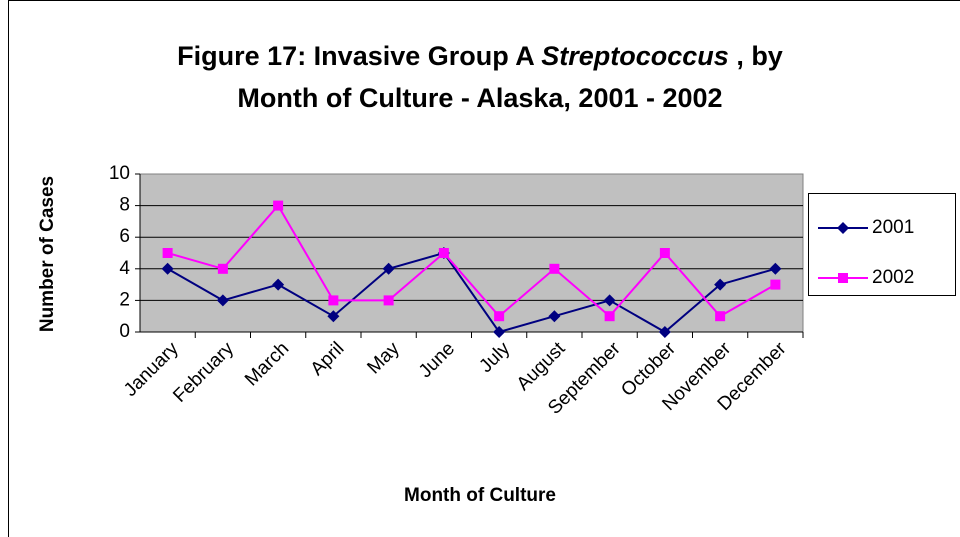 The width and height of the screenshot is (960, 537). Describe the element at coordinates (359, 56) in the screenshot. I see `title-part: Figure 17: Invasive Group A` at that location.